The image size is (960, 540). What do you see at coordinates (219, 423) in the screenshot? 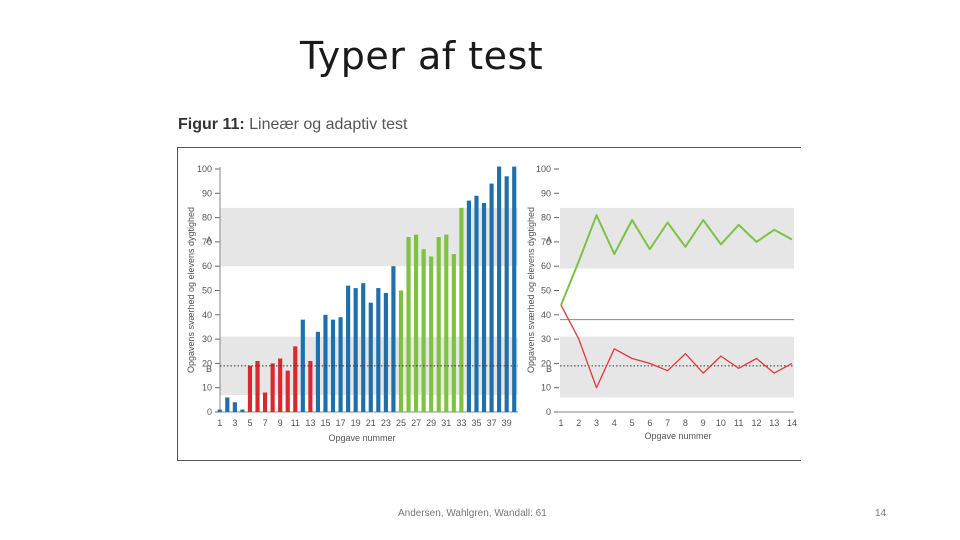
I see `linear-xtick-label: 1` at bounding box center [219, 423].